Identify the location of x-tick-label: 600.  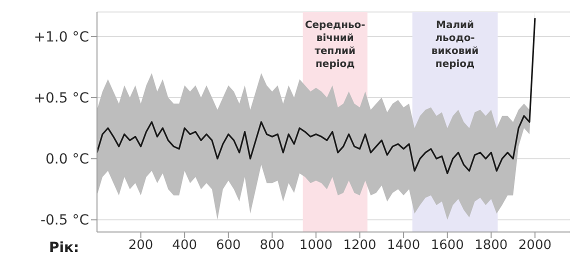
(228, 246).